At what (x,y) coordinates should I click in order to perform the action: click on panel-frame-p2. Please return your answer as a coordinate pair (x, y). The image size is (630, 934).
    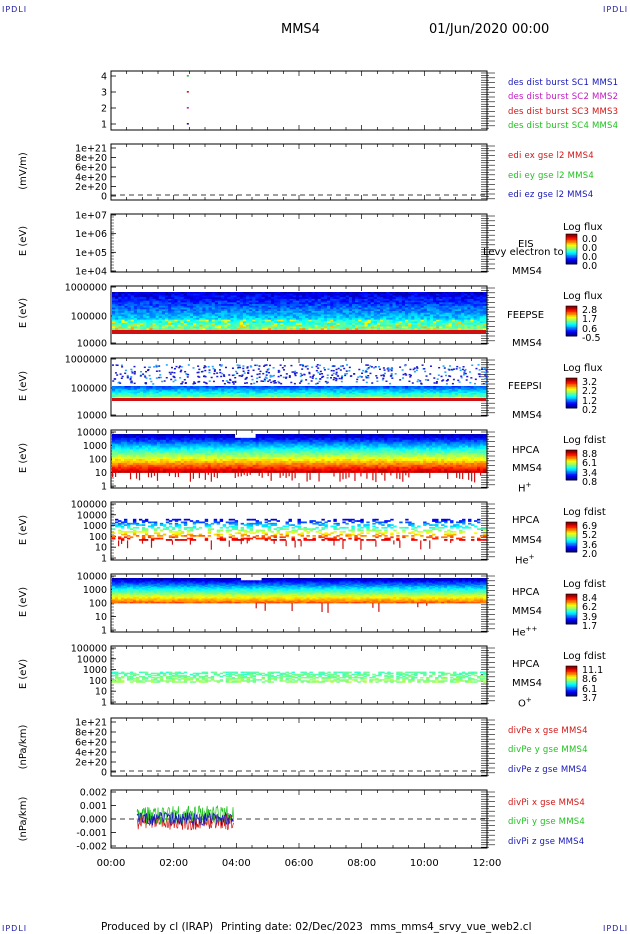
    Looking at the image, I should click on (299, 172).